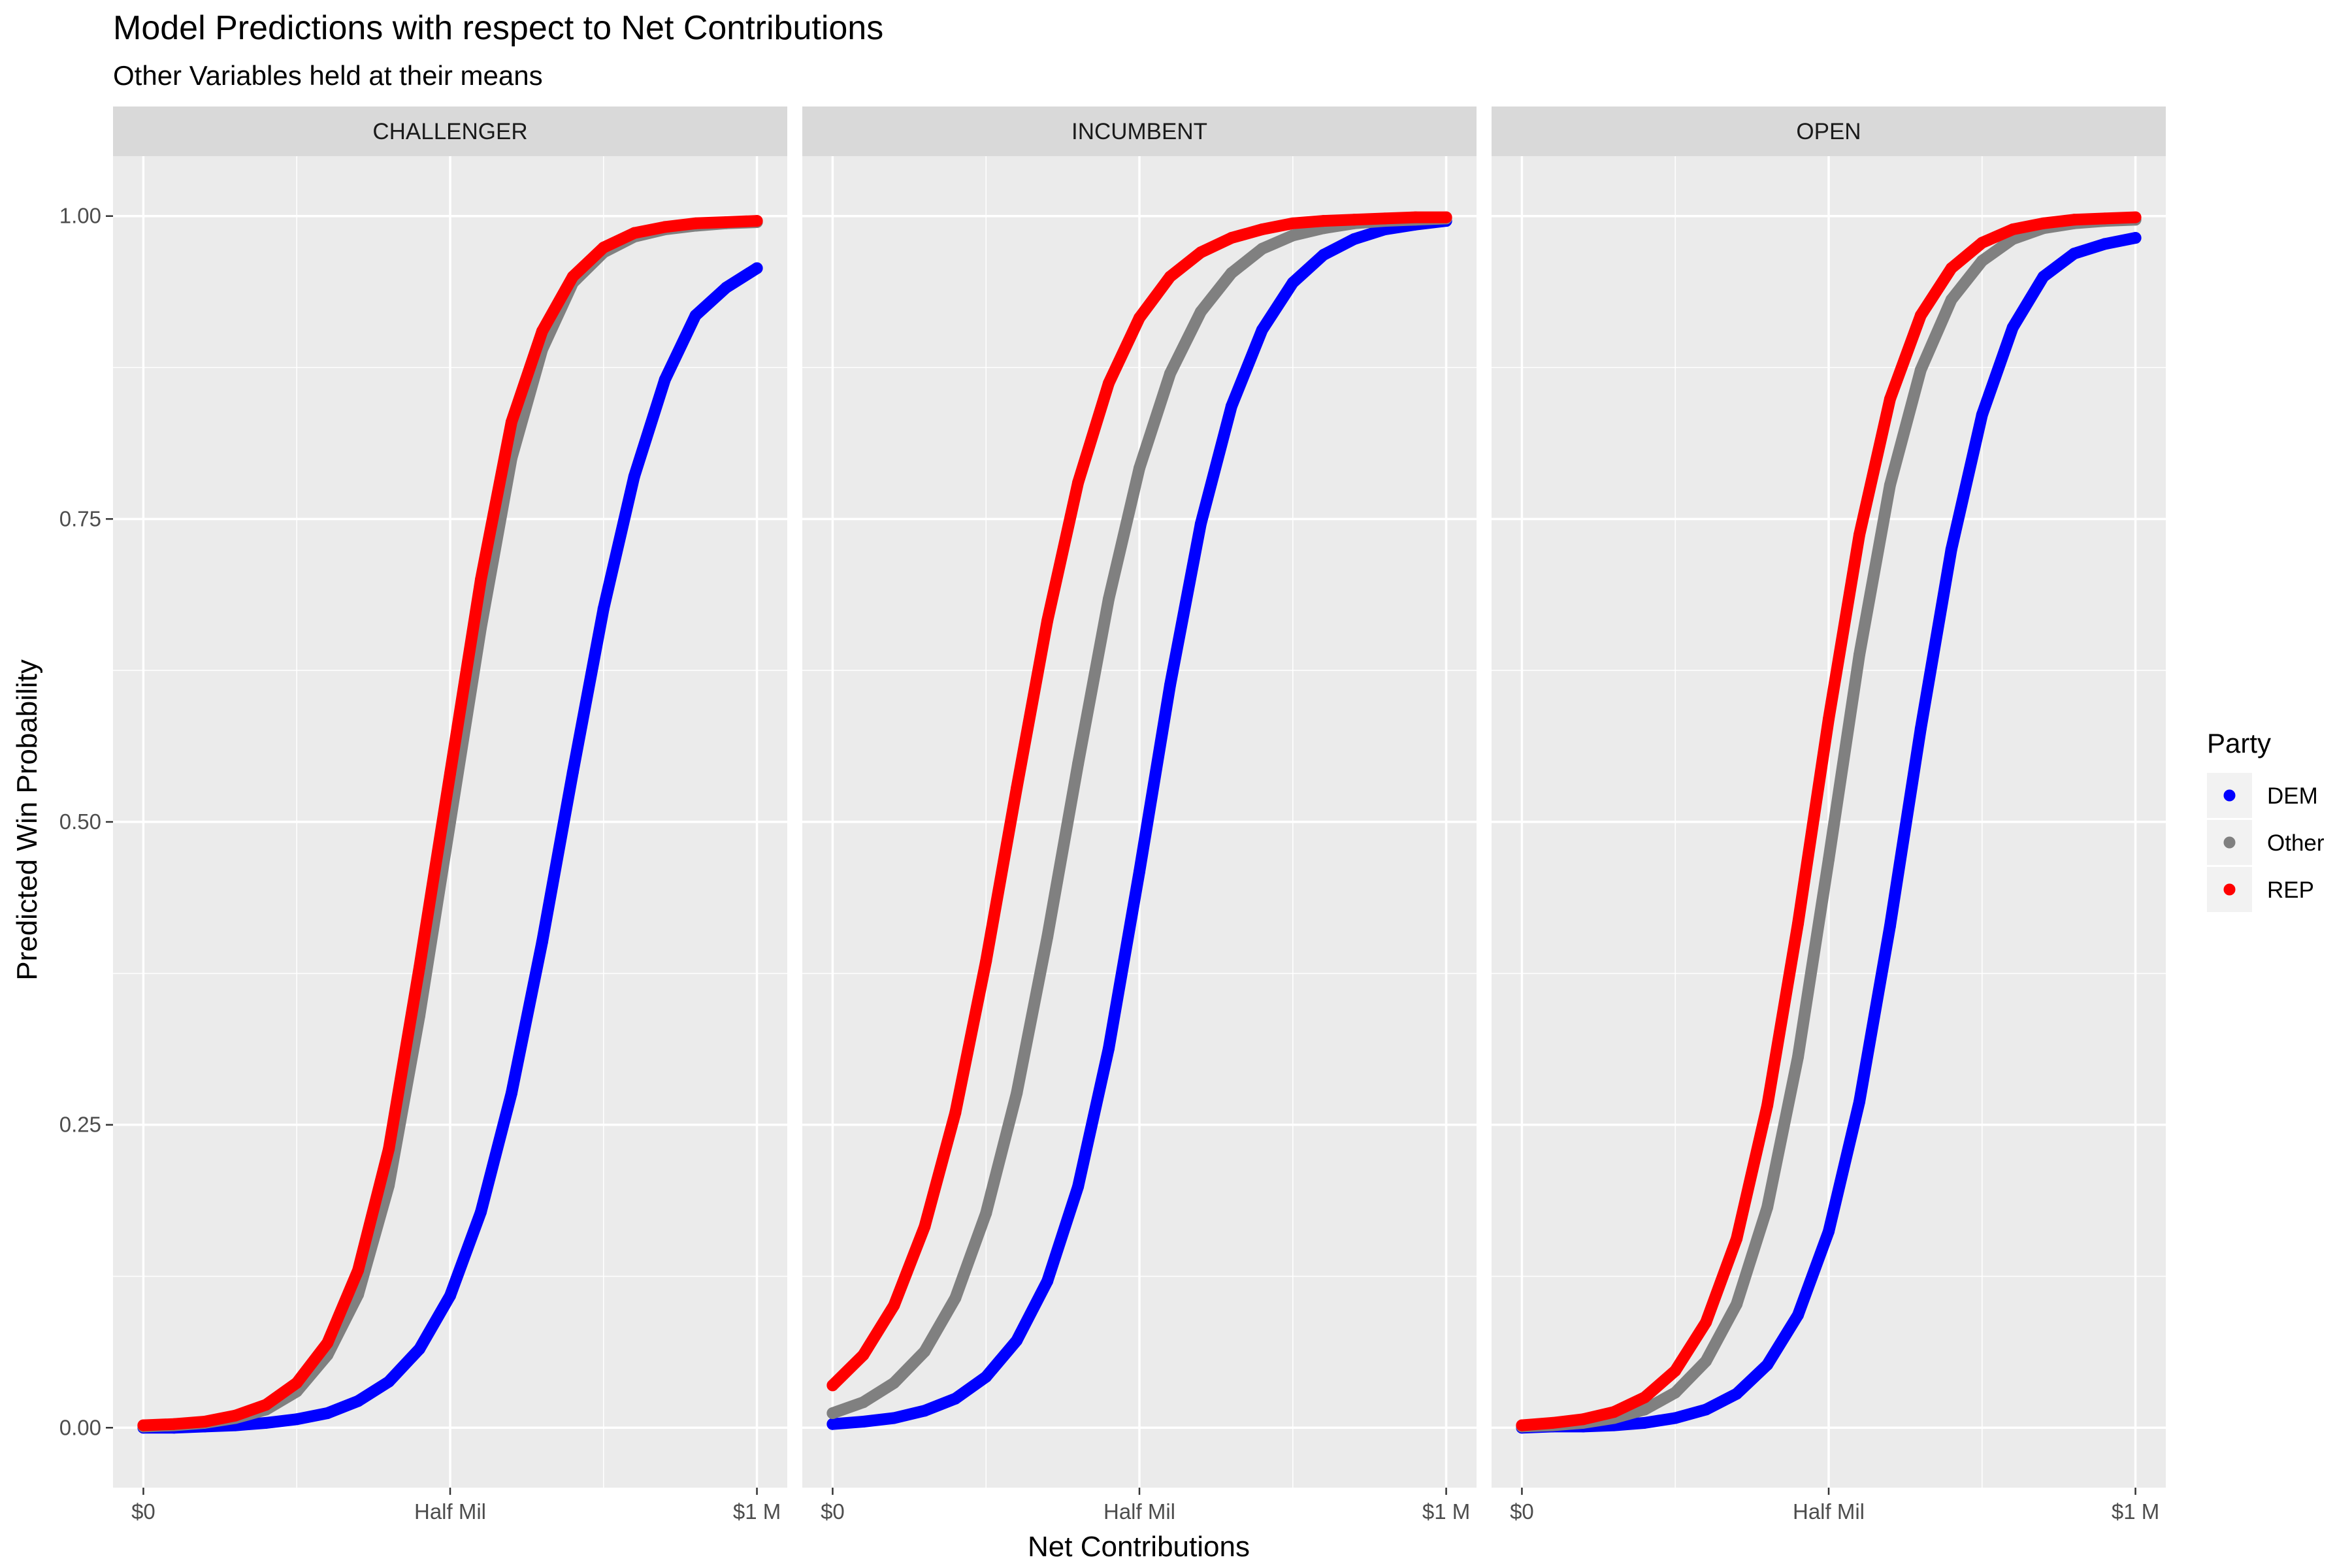 The image size is (2352, 1568). Describe the element at coordinates (80, 518) in the screenshot. I see `y-tick-label: 0.75` at that location.